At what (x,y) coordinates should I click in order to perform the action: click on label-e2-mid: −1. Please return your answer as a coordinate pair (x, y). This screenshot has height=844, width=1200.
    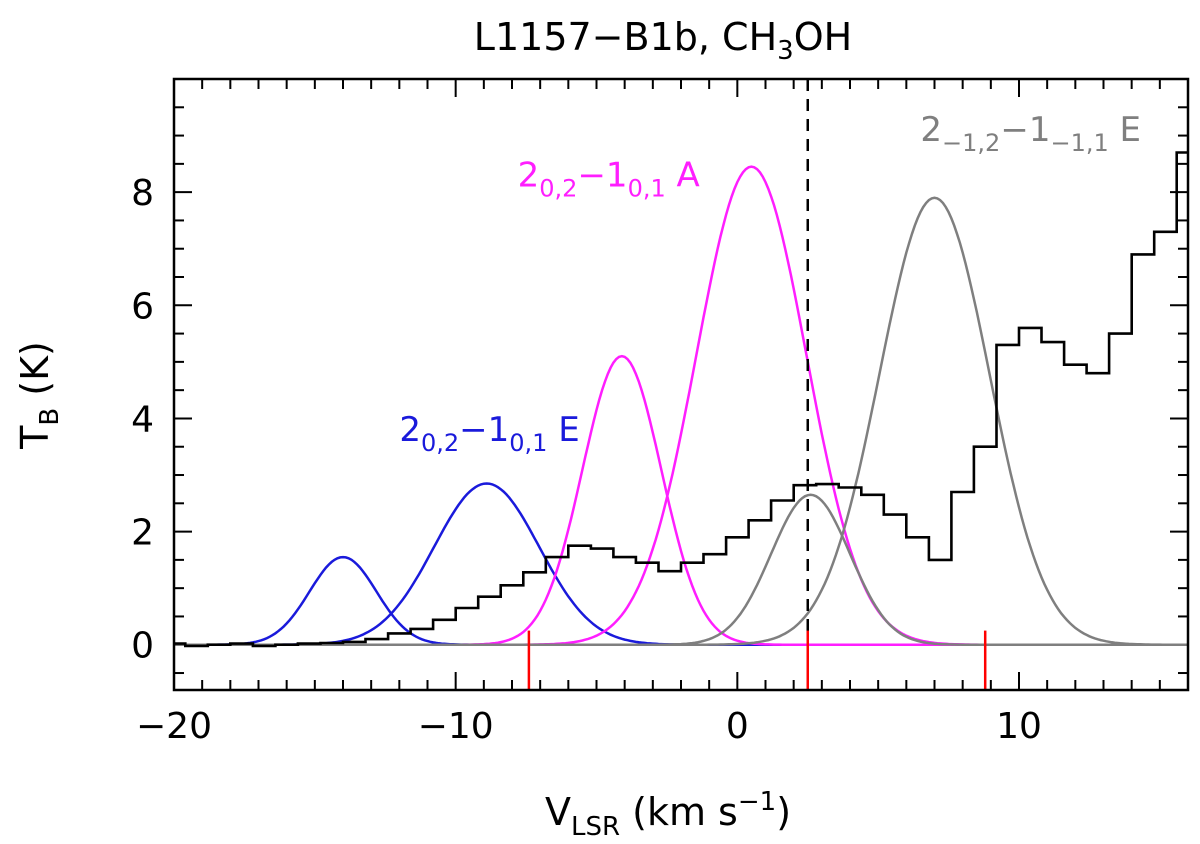
    Looking at the image, I should click on (1025, 130).